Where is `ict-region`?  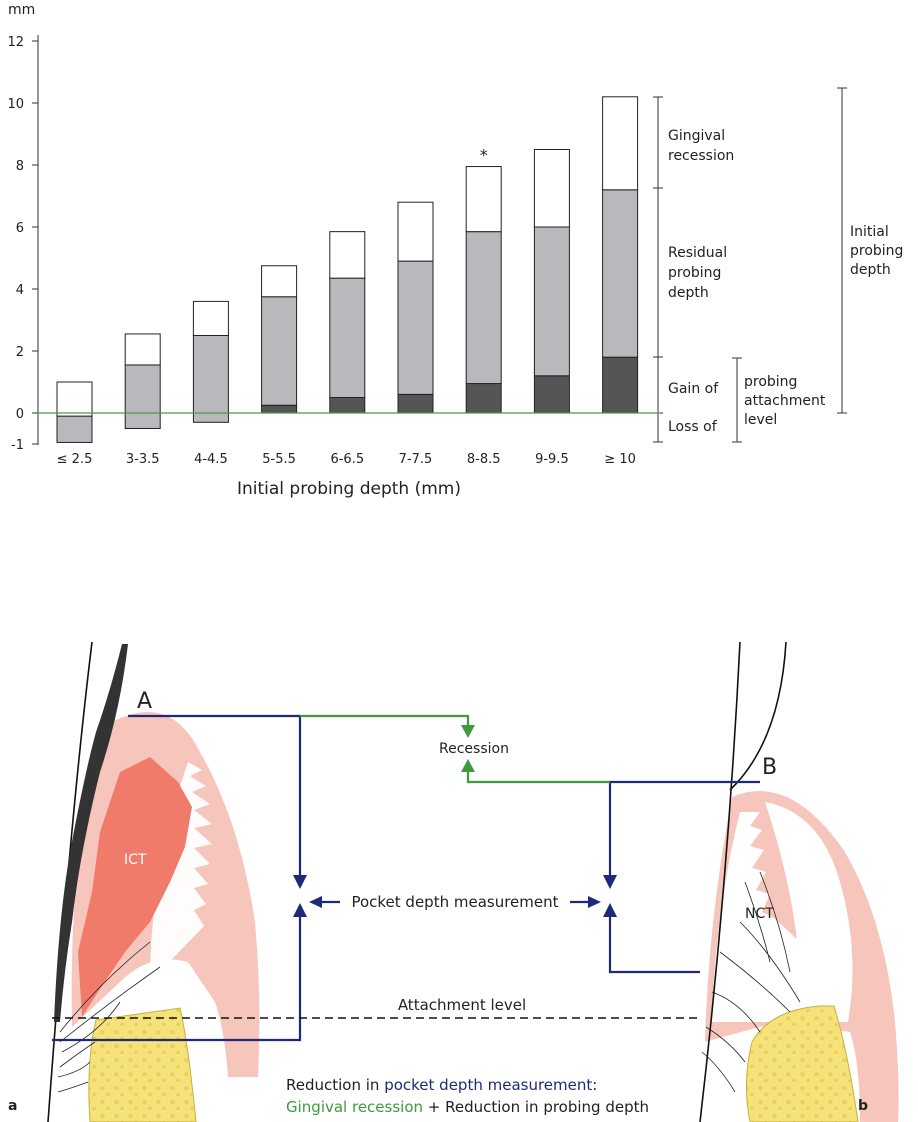 ict-region is located at coordinates (135, 887).